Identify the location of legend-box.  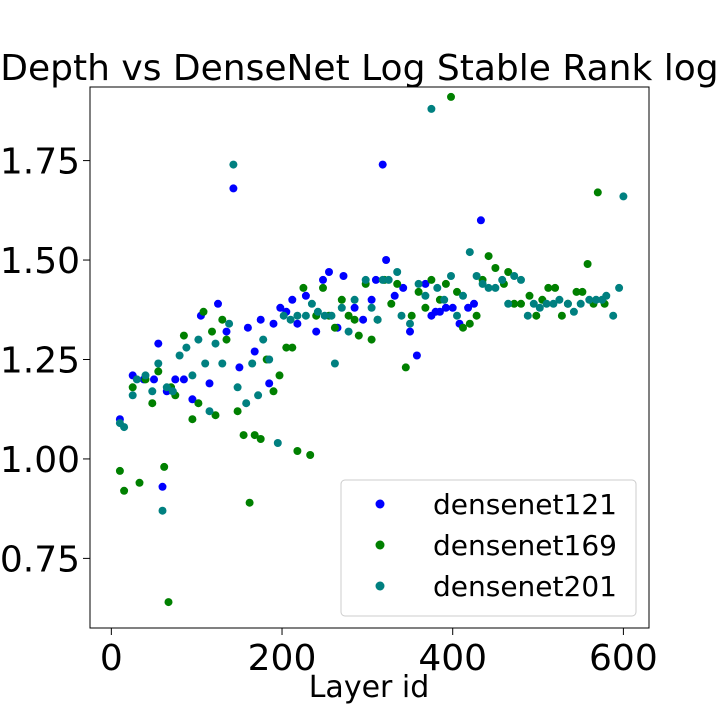
(488, 548).